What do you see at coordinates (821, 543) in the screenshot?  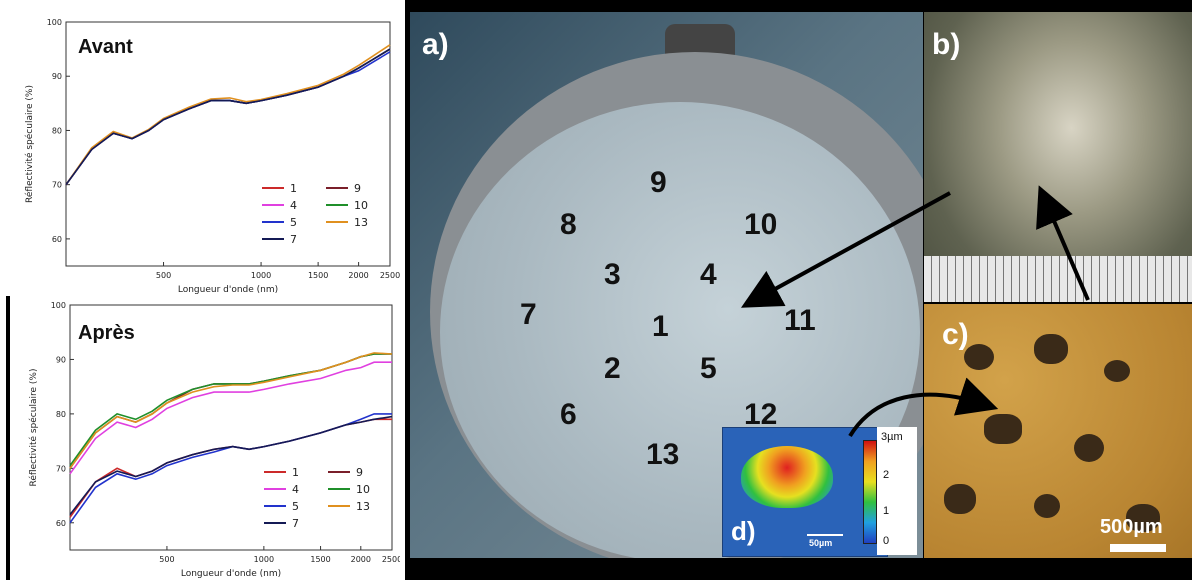 I see `inset-d-scale-label: 50µm` at bounding box center [821, 543].